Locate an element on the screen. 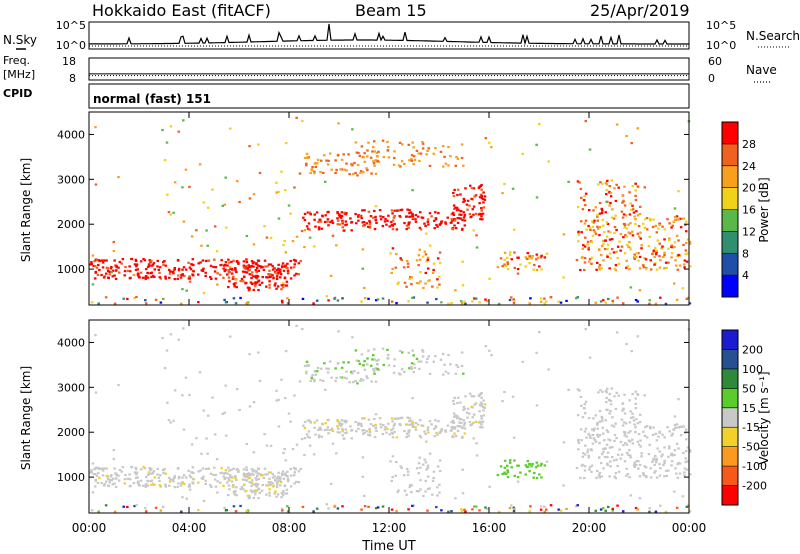 The height and width of the screenshot is (554, 800). cpid-strip-frame is located at coordinates (389, 96).